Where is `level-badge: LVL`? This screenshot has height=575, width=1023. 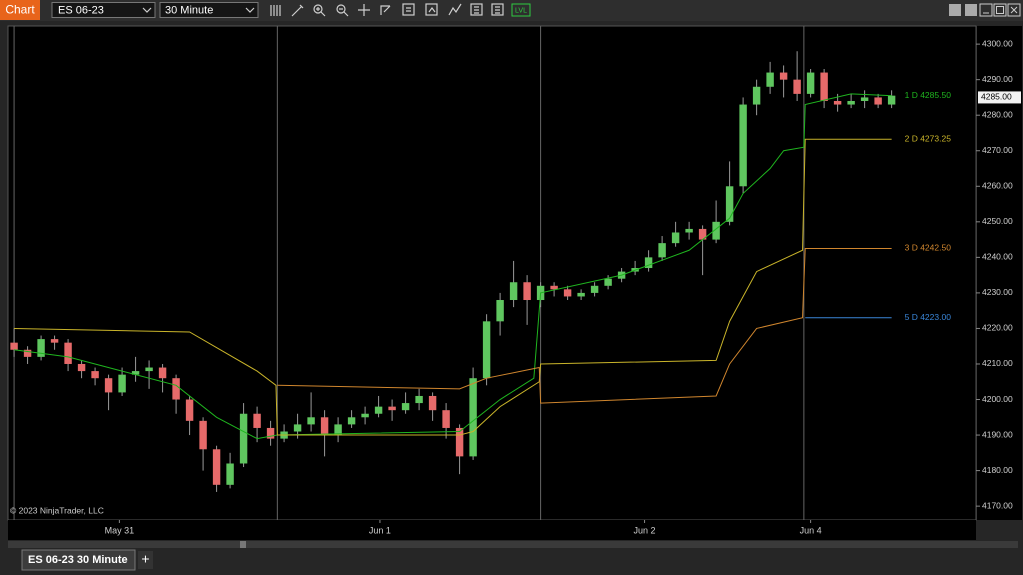
level-badge: LVL is located at coordinates (521, 10).